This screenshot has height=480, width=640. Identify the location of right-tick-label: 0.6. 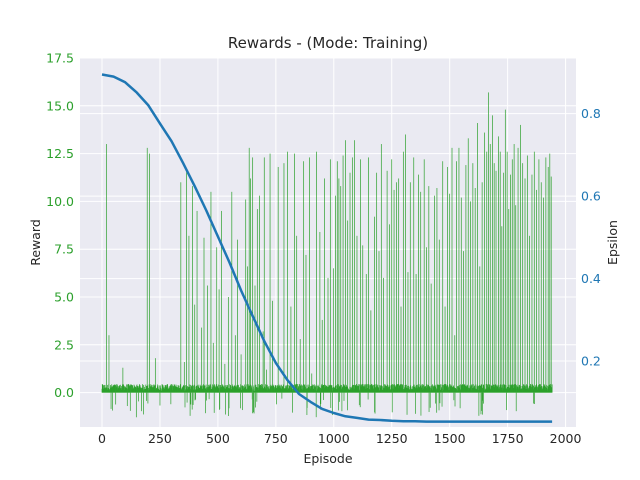
(591, 196).